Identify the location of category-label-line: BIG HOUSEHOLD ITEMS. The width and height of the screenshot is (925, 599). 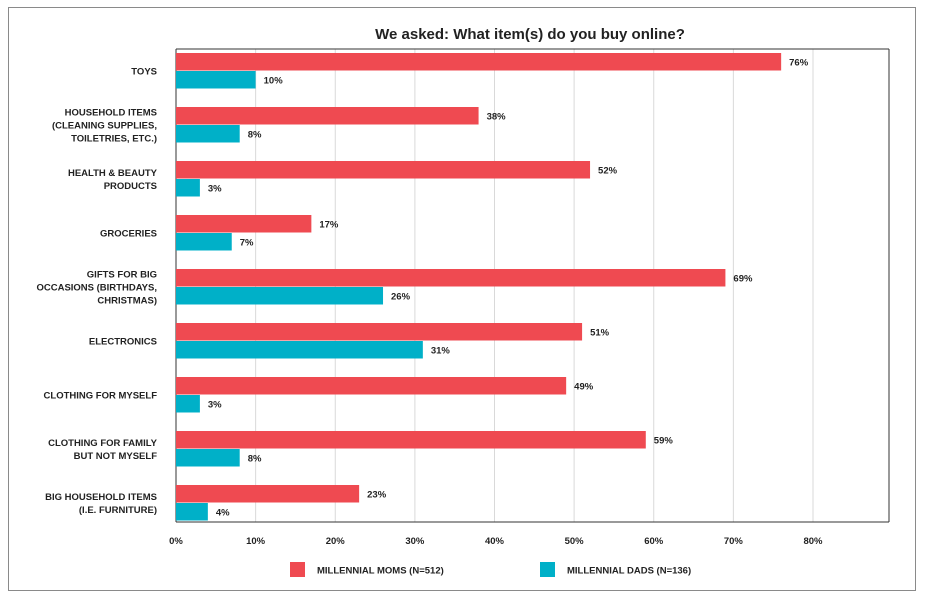
(101, 497).